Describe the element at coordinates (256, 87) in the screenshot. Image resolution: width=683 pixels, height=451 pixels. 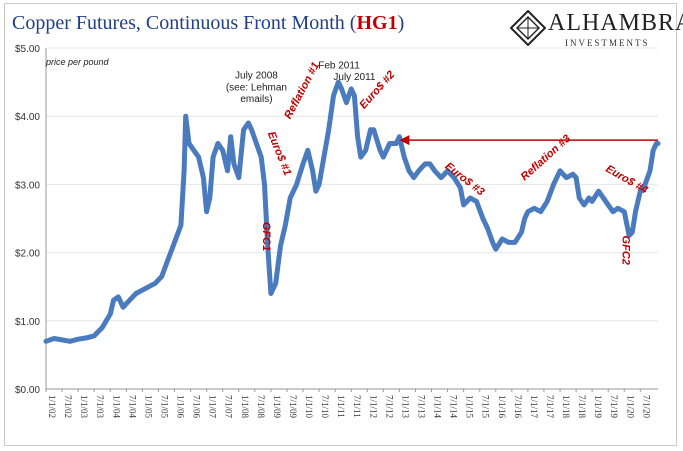
I see `chart-annotation: (see: Lehman` at that location.